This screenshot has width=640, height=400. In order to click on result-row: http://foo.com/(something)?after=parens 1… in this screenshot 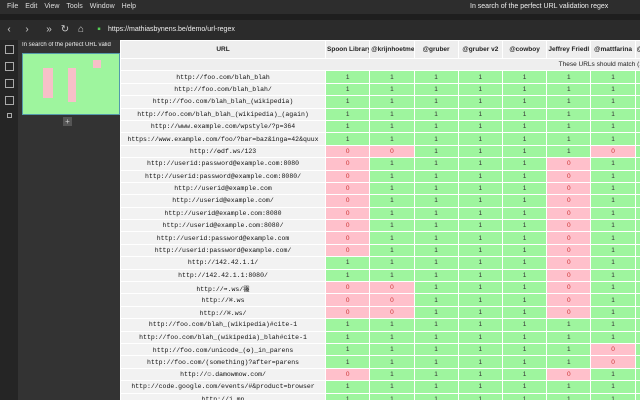, I will do `click(380, 362)`.